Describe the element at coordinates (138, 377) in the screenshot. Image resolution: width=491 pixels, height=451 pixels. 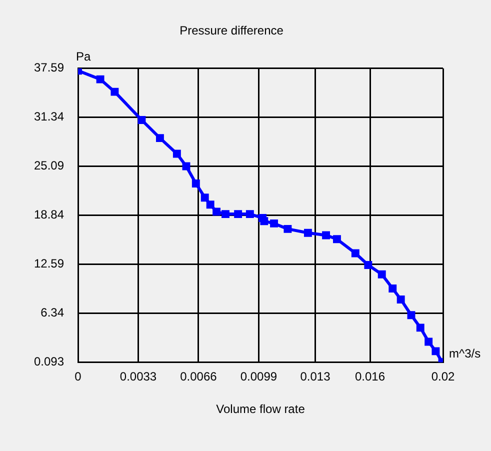
I see `x-tick-label: 0.0033` at that location.